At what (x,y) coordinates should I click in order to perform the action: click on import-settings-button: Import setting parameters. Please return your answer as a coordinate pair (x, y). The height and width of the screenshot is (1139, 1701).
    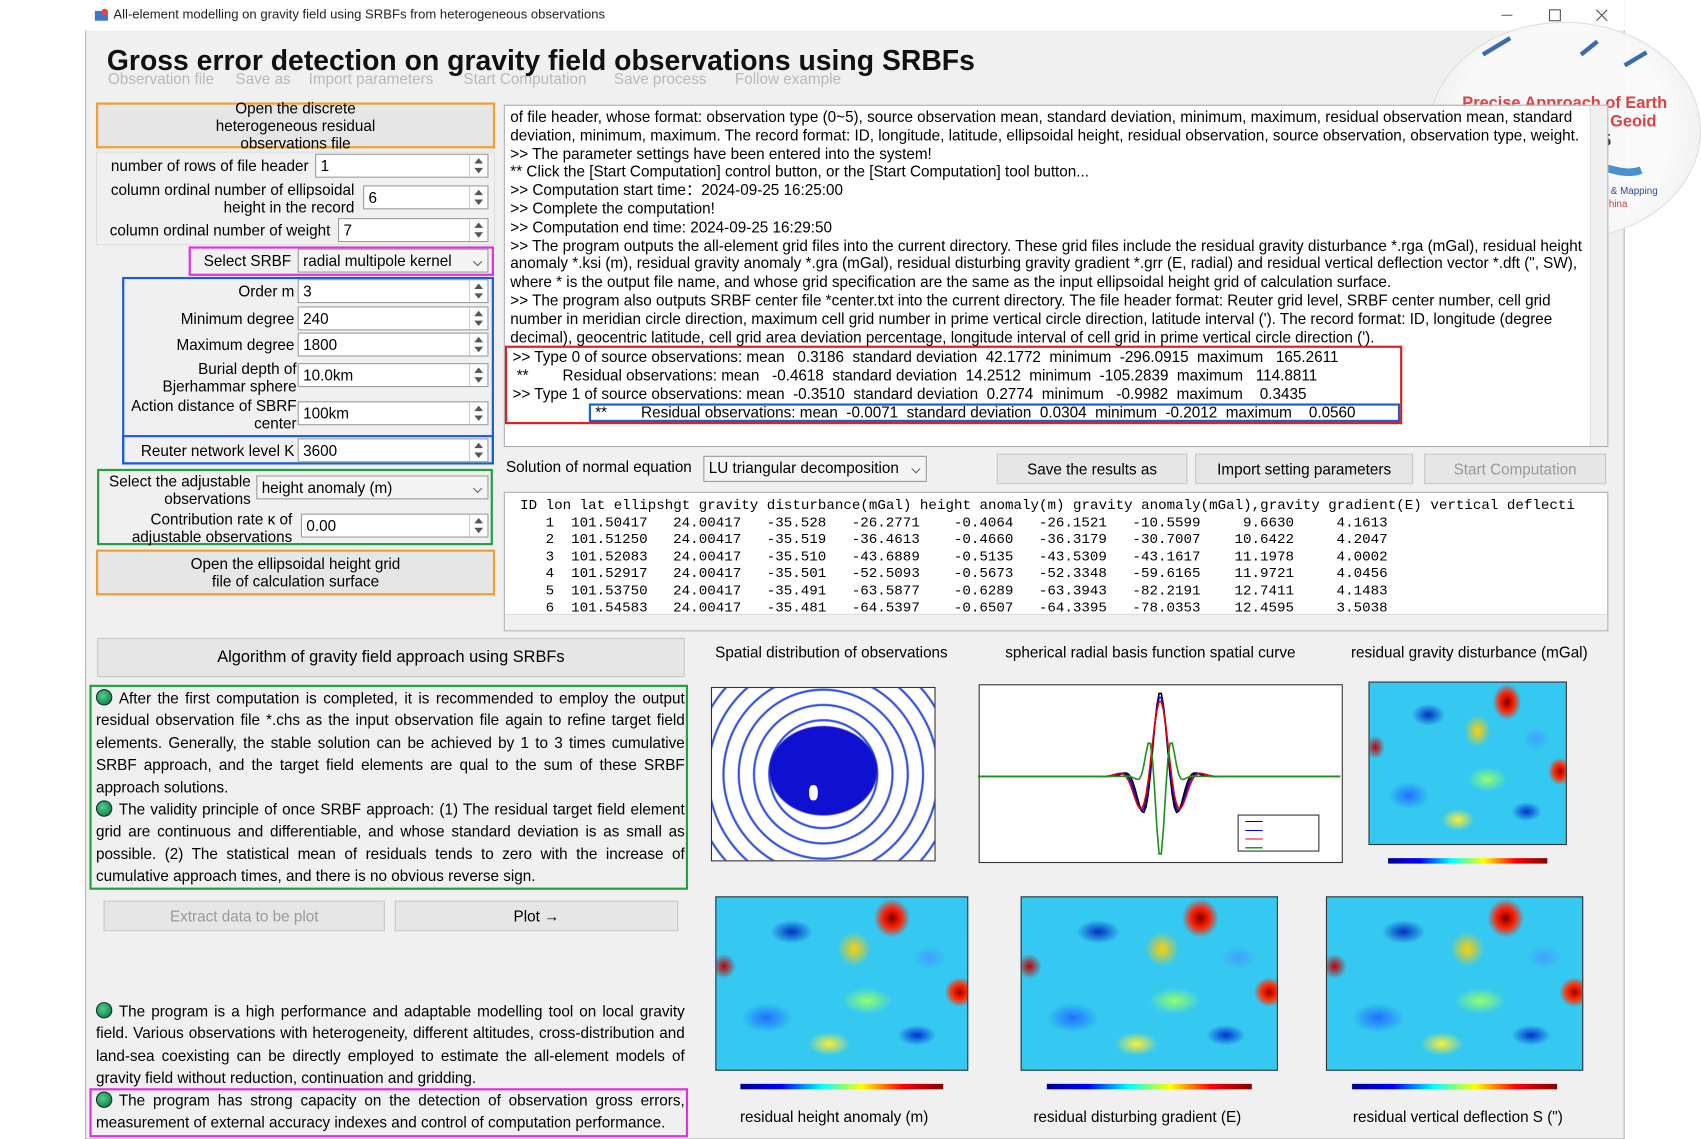
    Looking at the image, I should click on (1304, 469).